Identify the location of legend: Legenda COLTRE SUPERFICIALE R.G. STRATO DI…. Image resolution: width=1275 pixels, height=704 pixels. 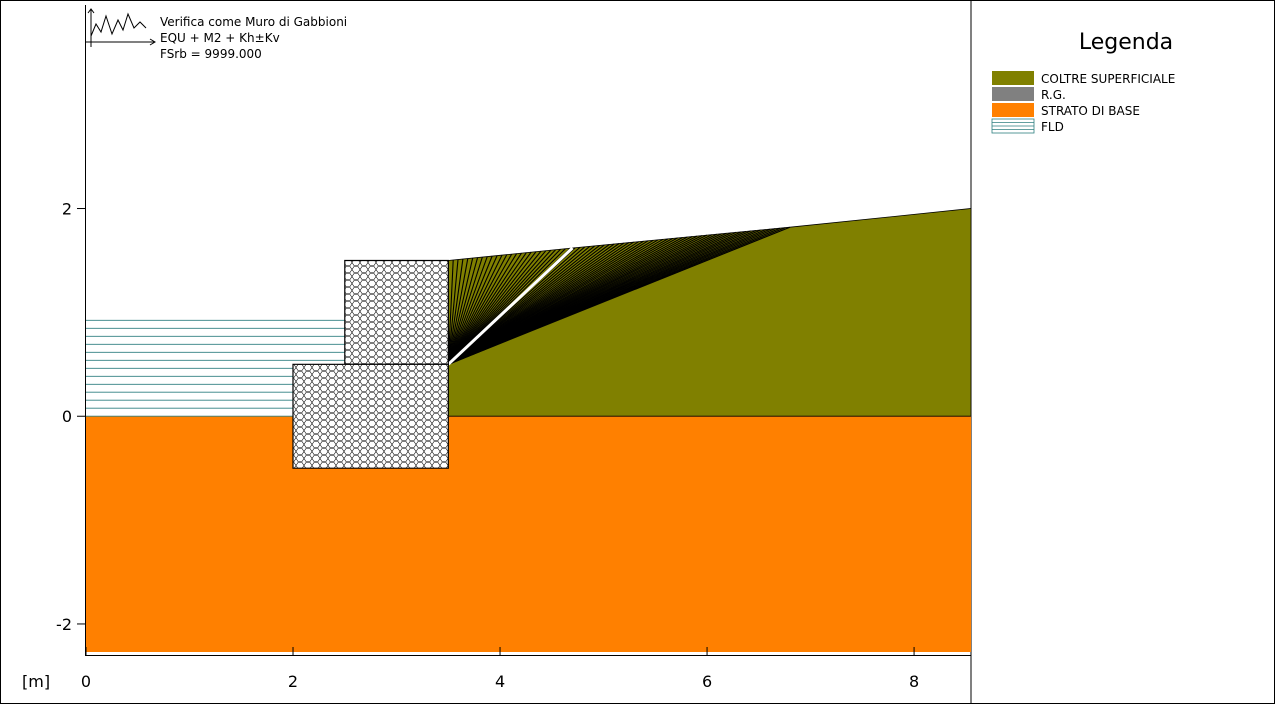
(1083, 82).